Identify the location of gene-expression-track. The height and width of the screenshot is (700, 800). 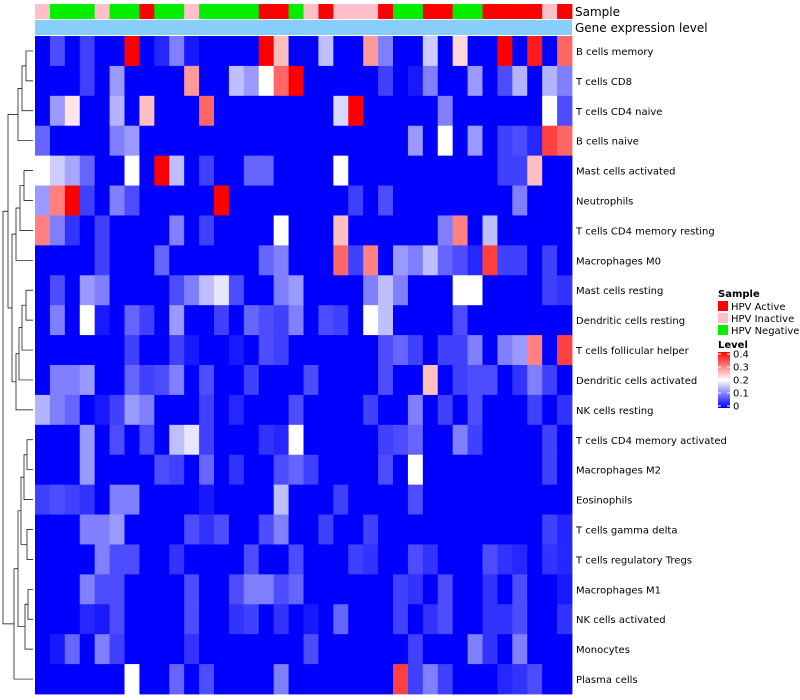
(303, 27).